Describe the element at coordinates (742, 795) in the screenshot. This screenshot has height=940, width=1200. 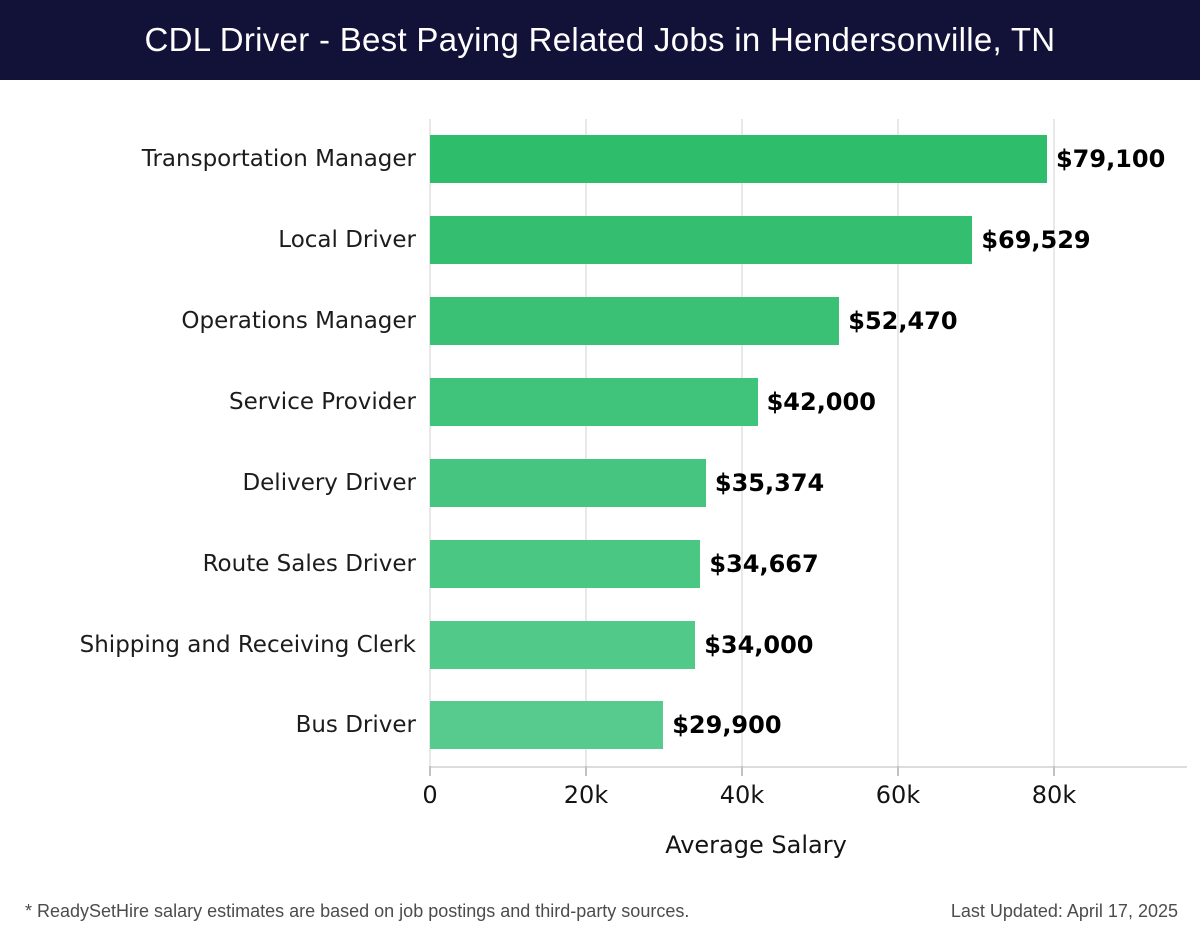
I see `tick-label: 40k` at that location.